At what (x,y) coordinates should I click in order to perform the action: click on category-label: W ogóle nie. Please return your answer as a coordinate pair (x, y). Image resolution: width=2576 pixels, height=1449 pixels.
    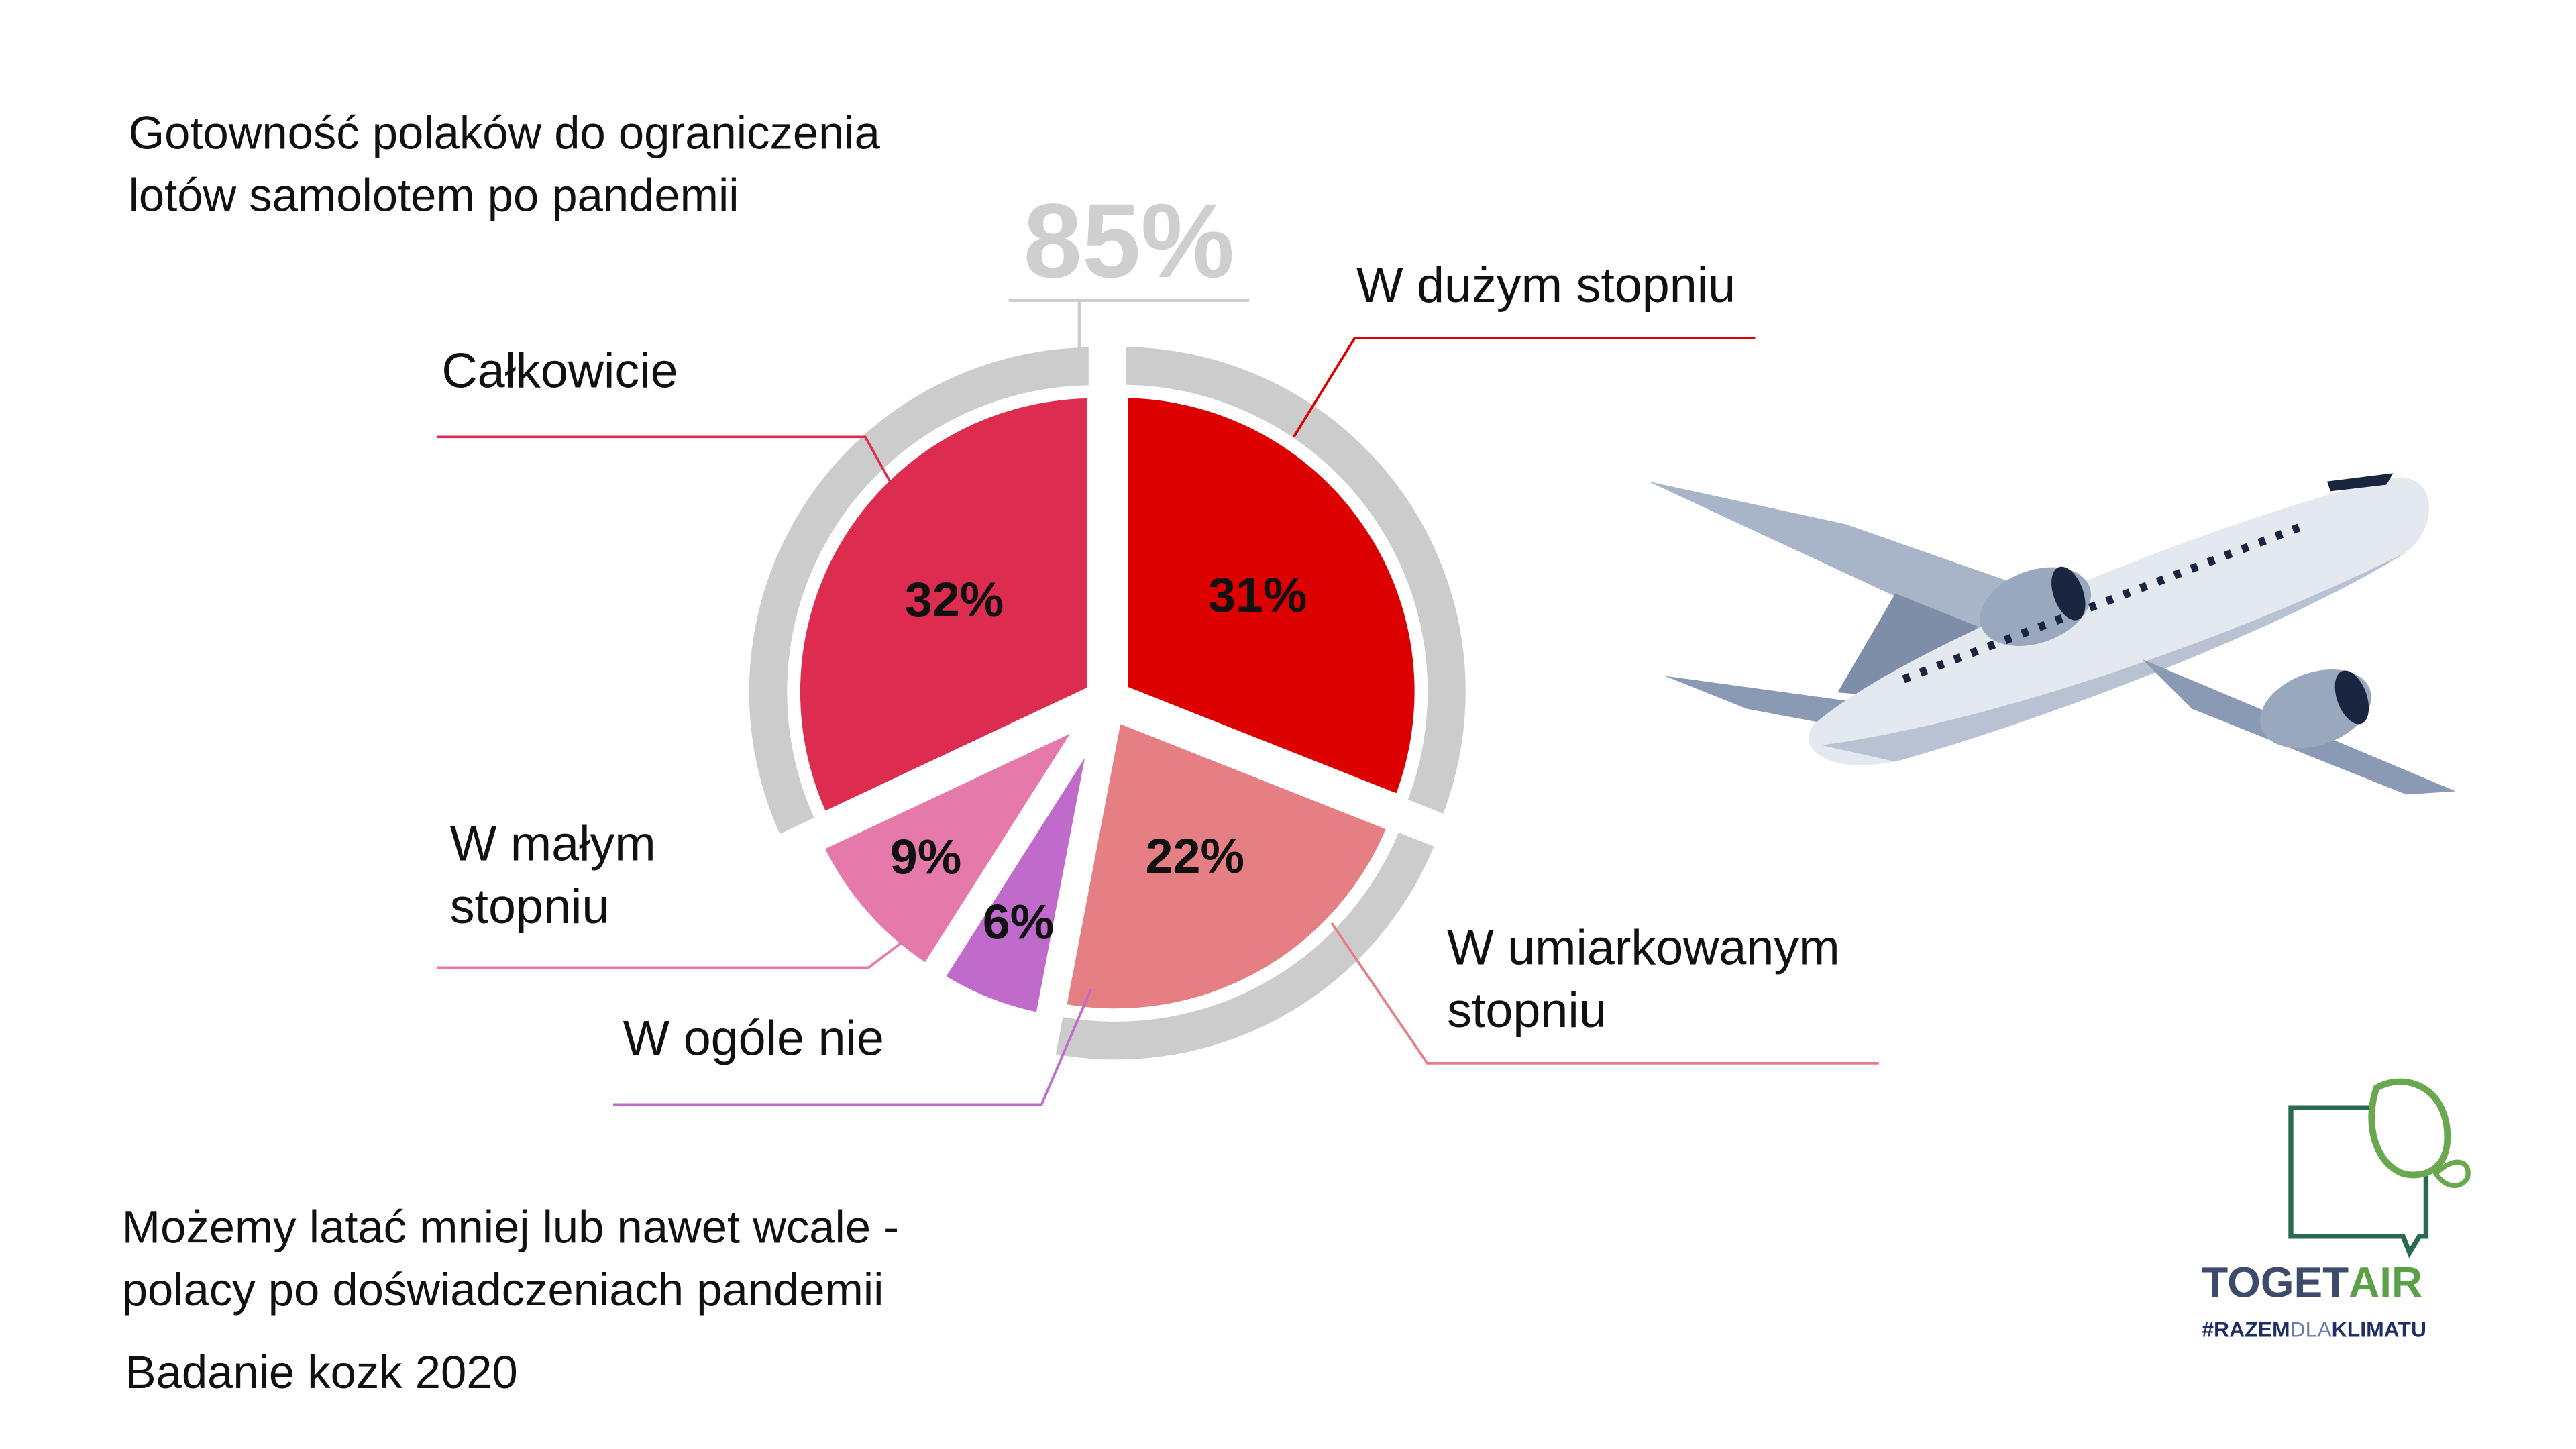
    Looking at the image, I should click on (753, 1038).